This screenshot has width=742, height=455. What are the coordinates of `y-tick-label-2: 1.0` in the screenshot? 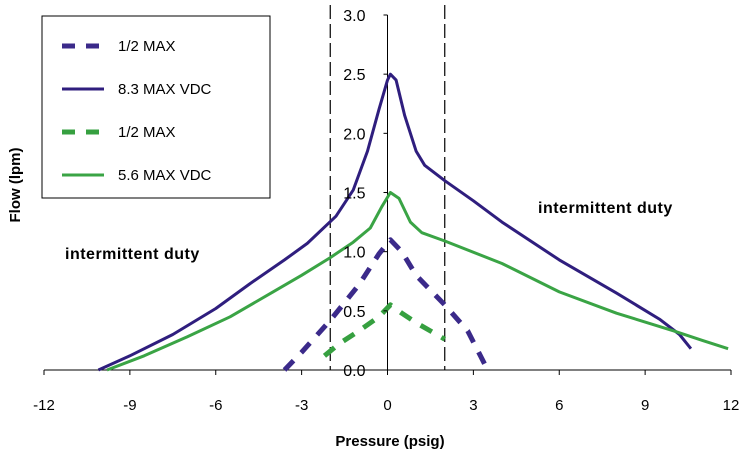 It's located at (354, 253).